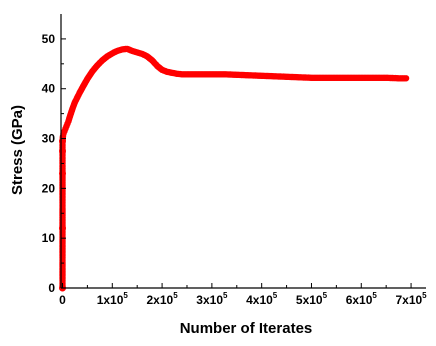 Image resolution: width=436 pixels, height=346 pixels. What do you see at coordinates (17, 150) in the screenshot?
I see `y-axis-label: Stress (GPa)` at bounding box center [17, 150].